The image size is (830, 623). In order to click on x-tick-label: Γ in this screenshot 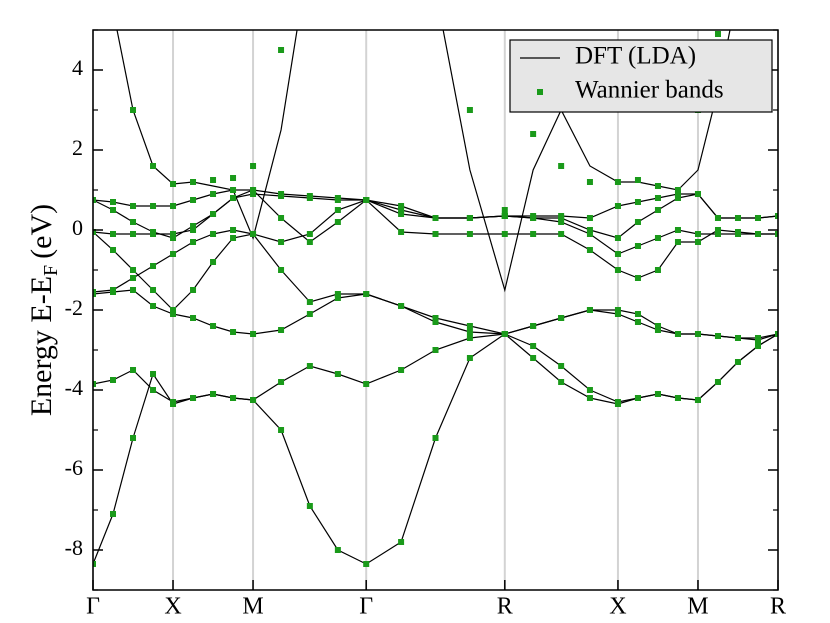, I will do `click(93, 607)`.